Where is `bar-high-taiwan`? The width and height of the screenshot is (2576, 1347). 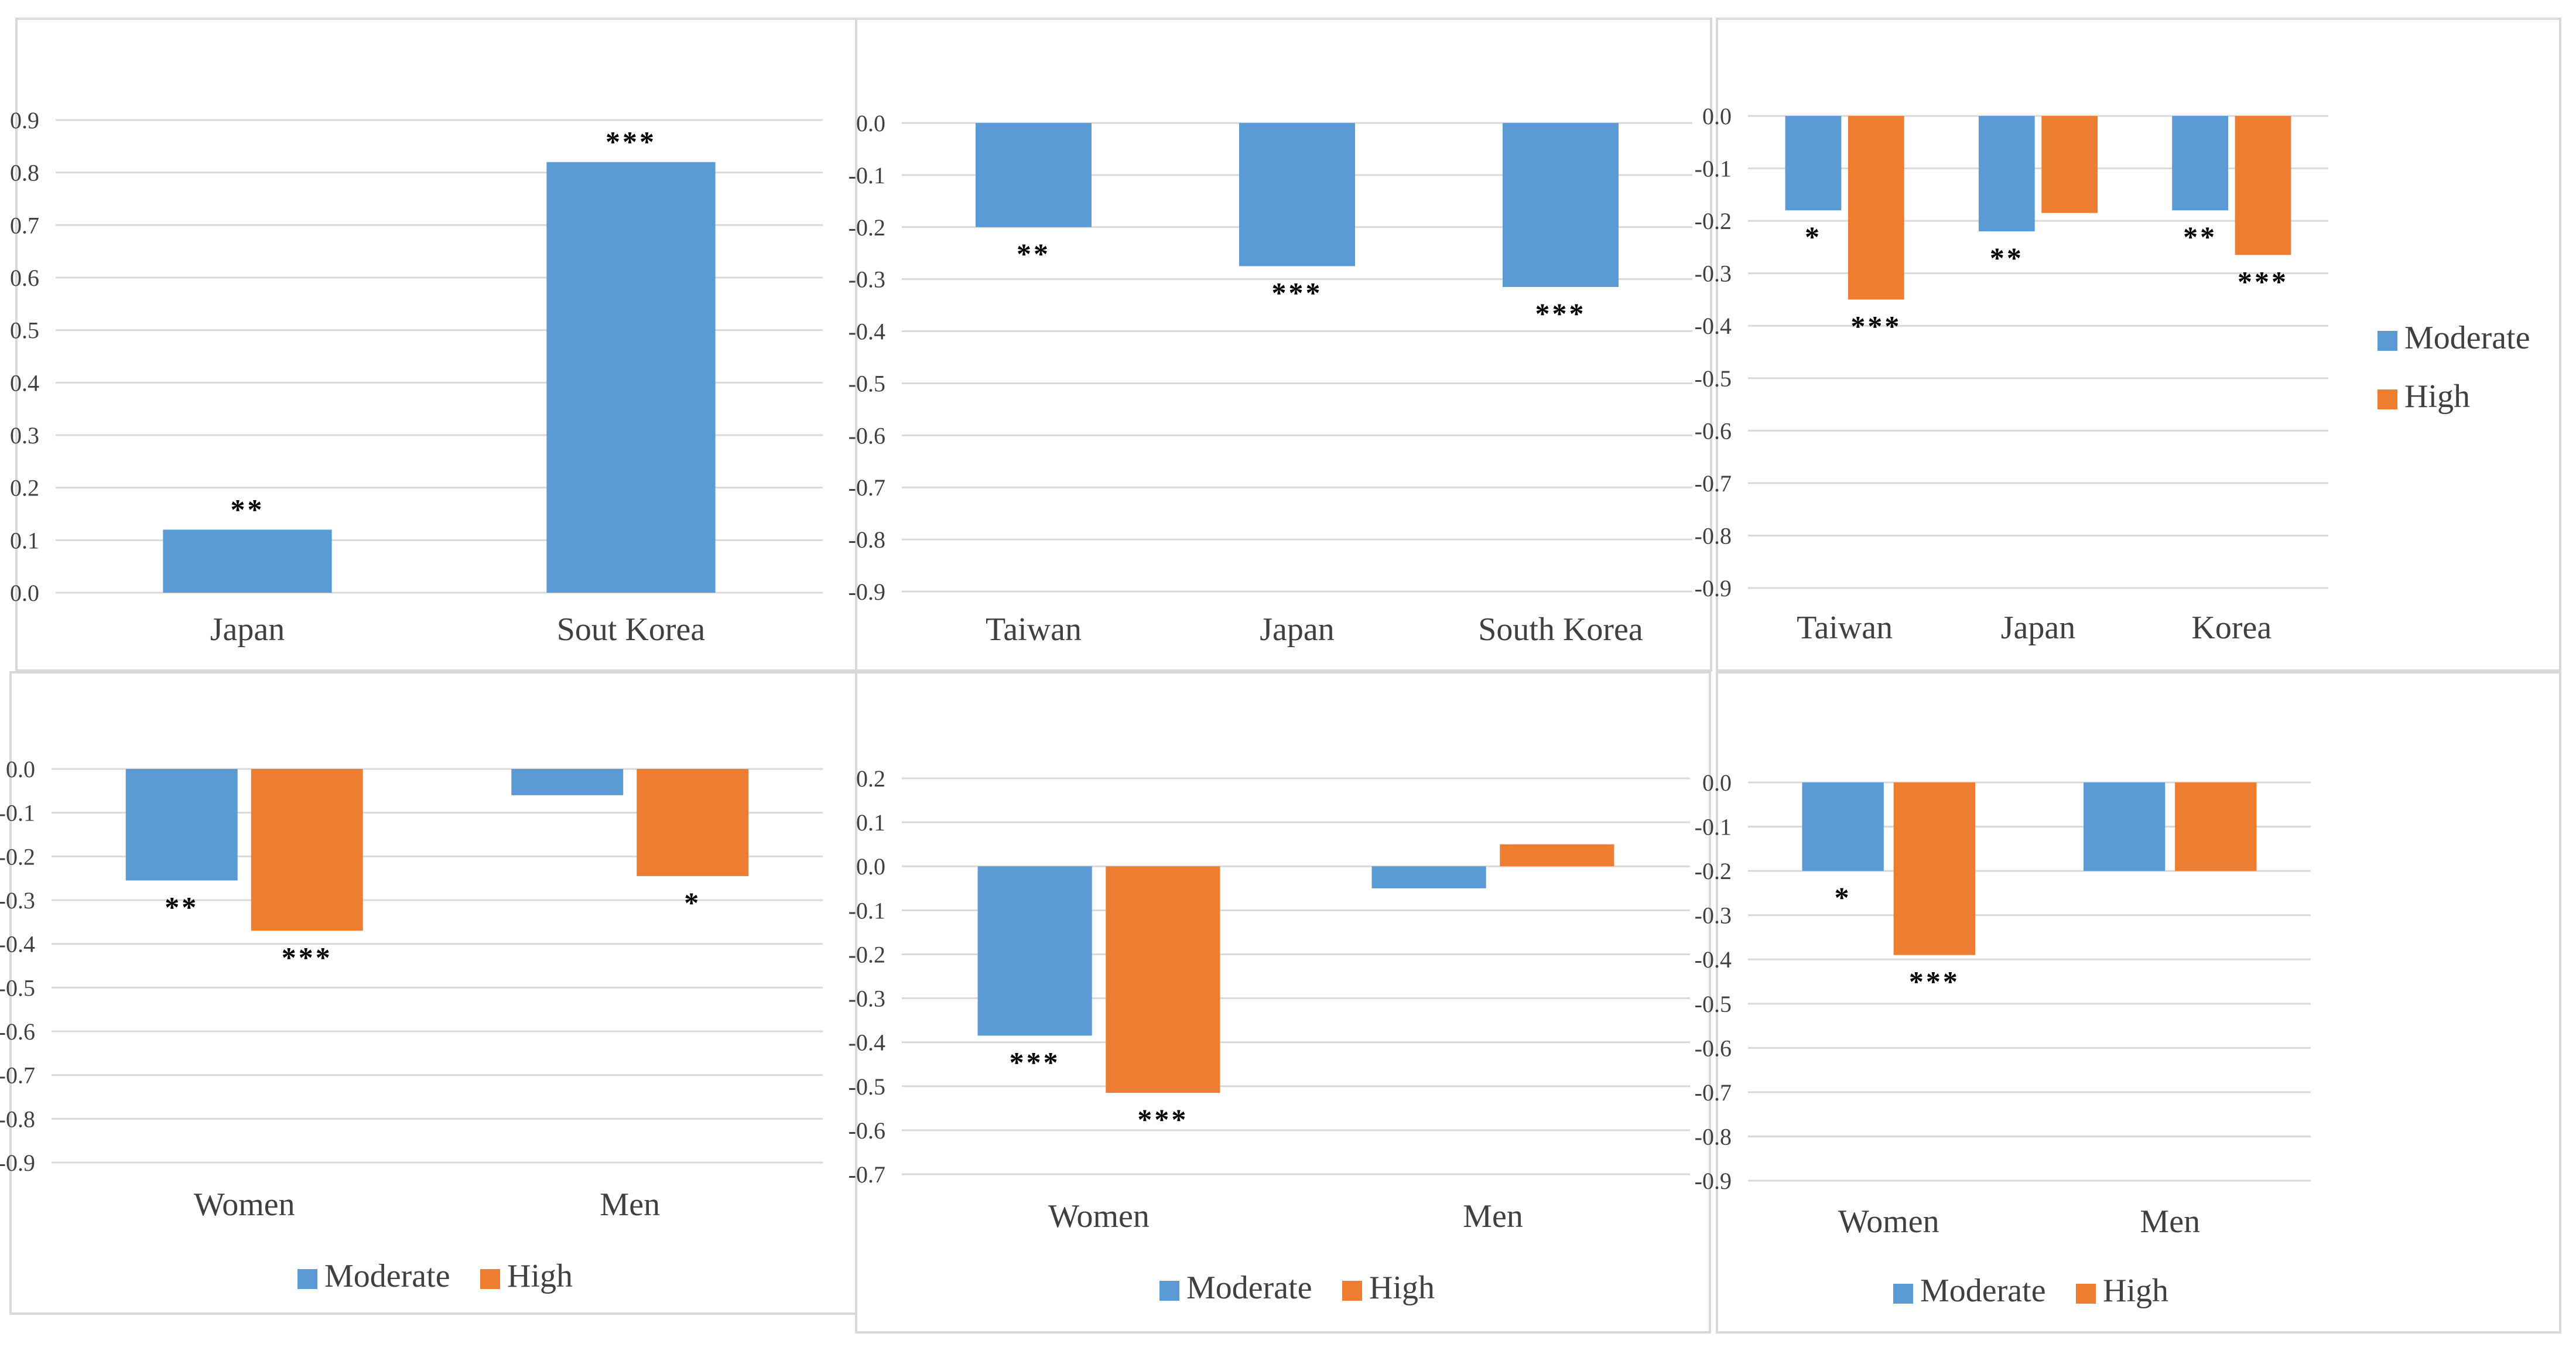
bar-high-taiwan is located at coordinates (1876, 208).